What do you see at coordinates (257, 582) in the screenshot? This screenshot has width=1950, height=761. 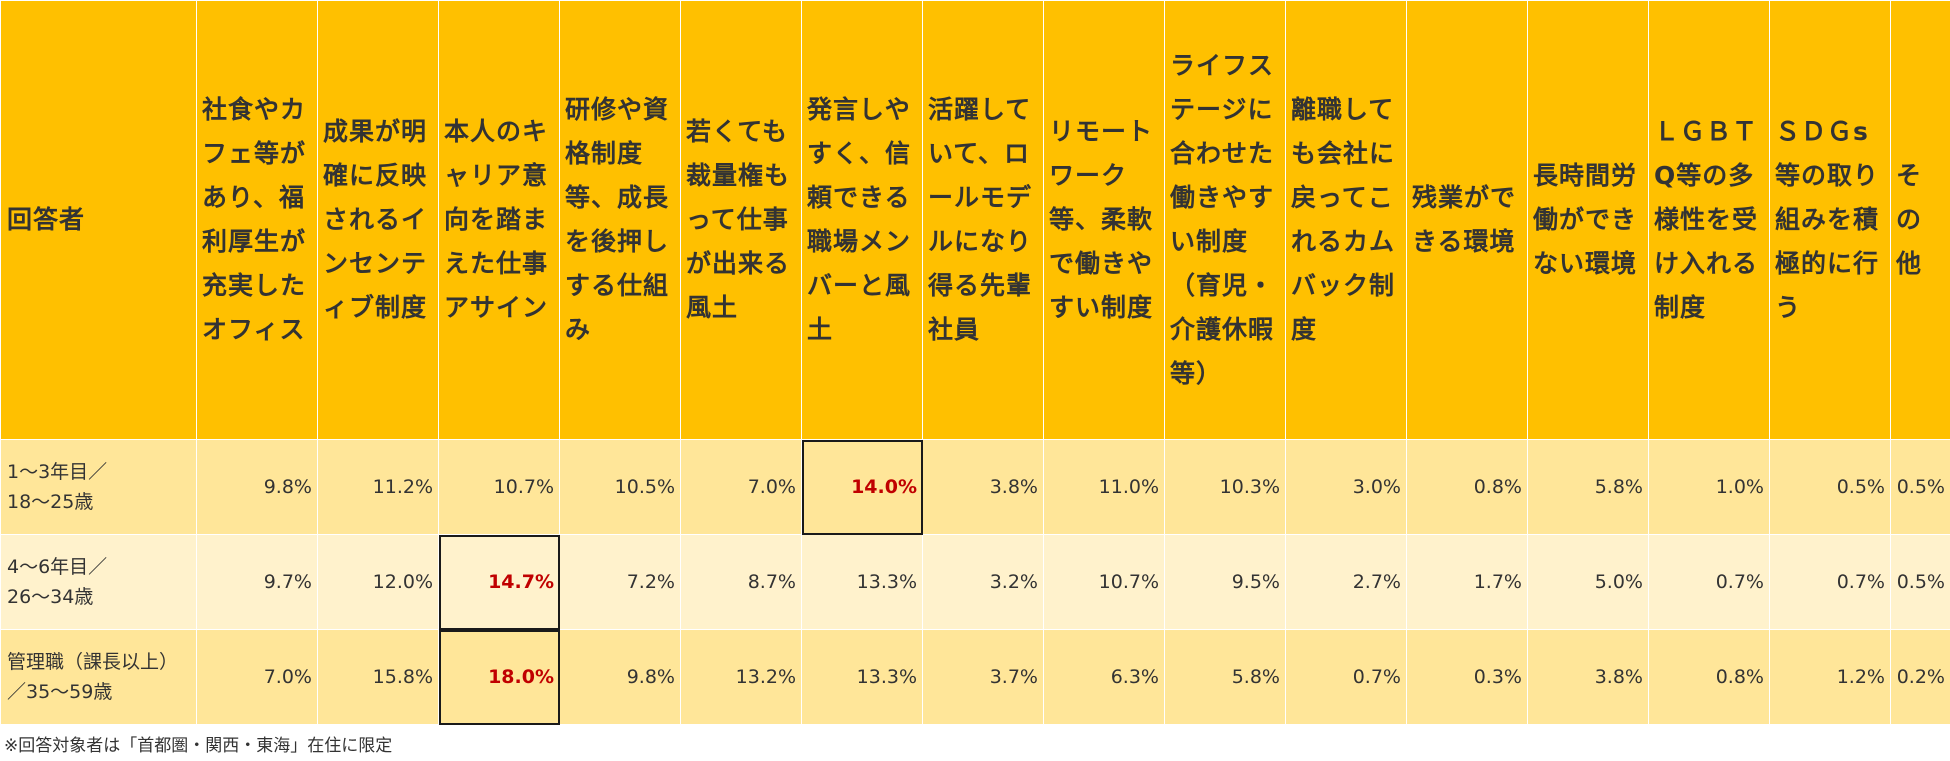 I see `value-cell: 9.7%` at bounding box center [257, 582].